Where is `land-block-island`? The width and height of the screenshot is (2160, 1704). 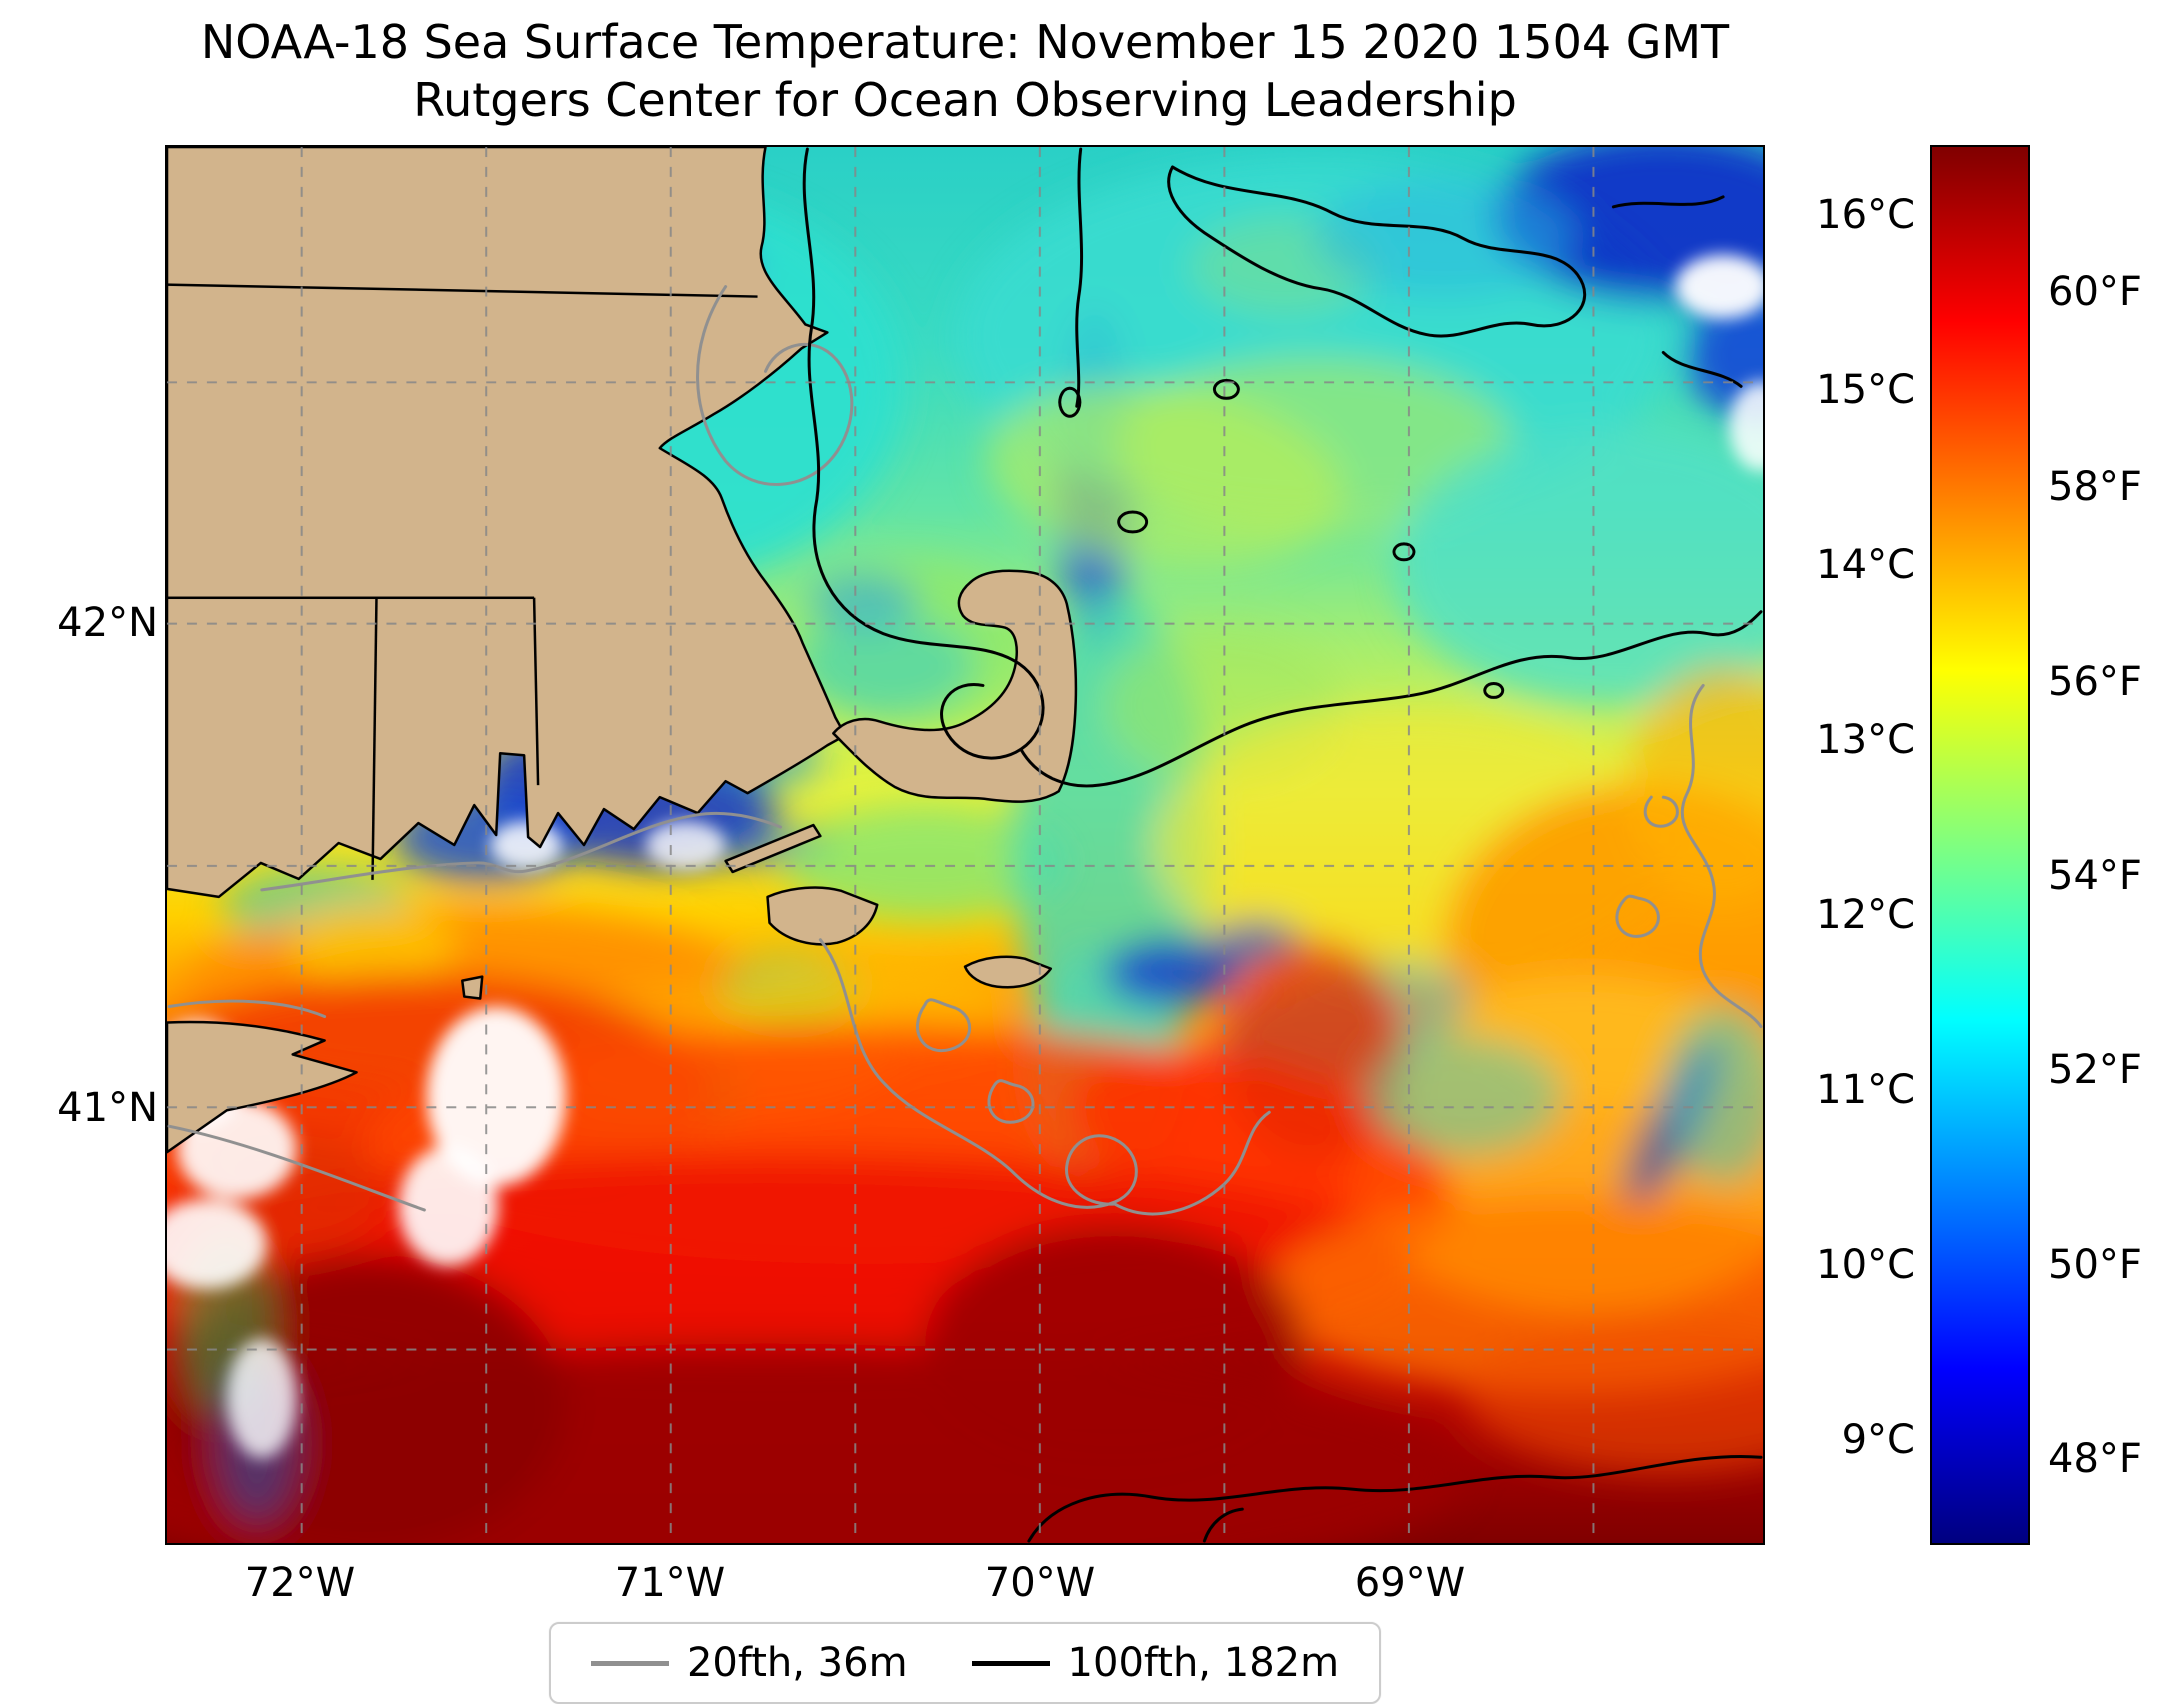
land-block-island is located at coordinates (472, 987).